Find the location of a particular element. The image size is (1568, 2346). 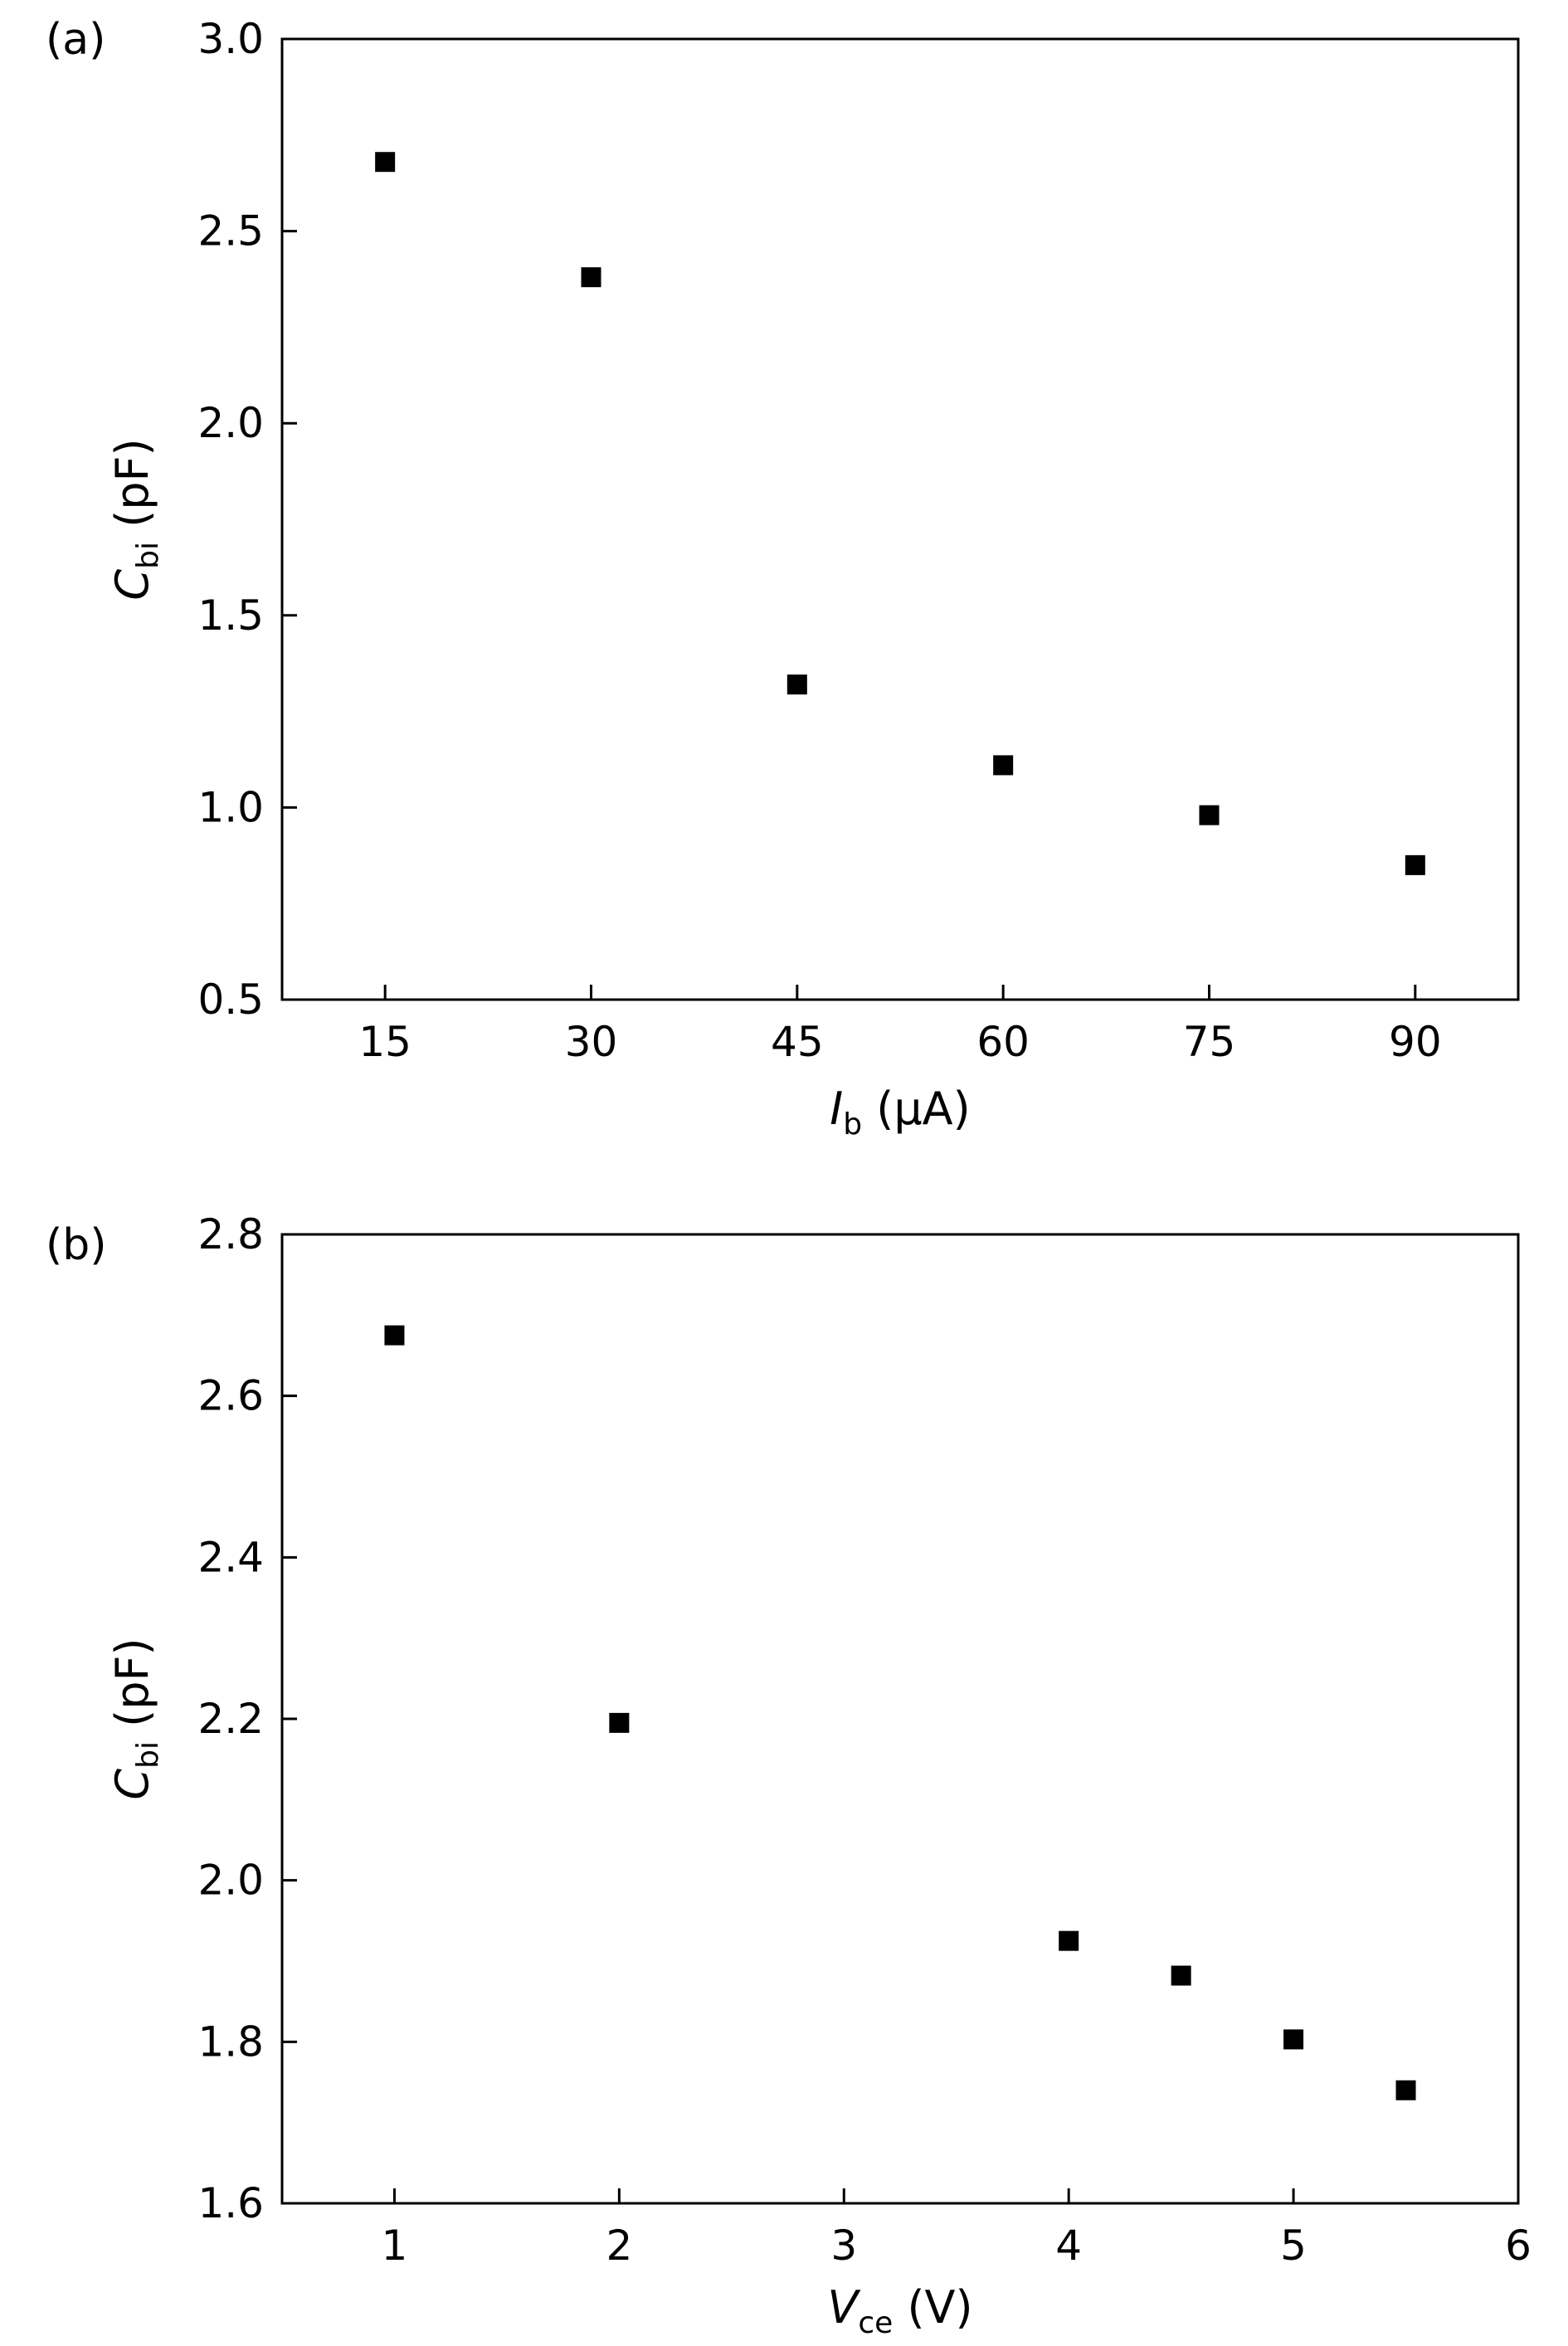

y-tick-label-b-4: 2.4 is located at coordinates (230, 1557).